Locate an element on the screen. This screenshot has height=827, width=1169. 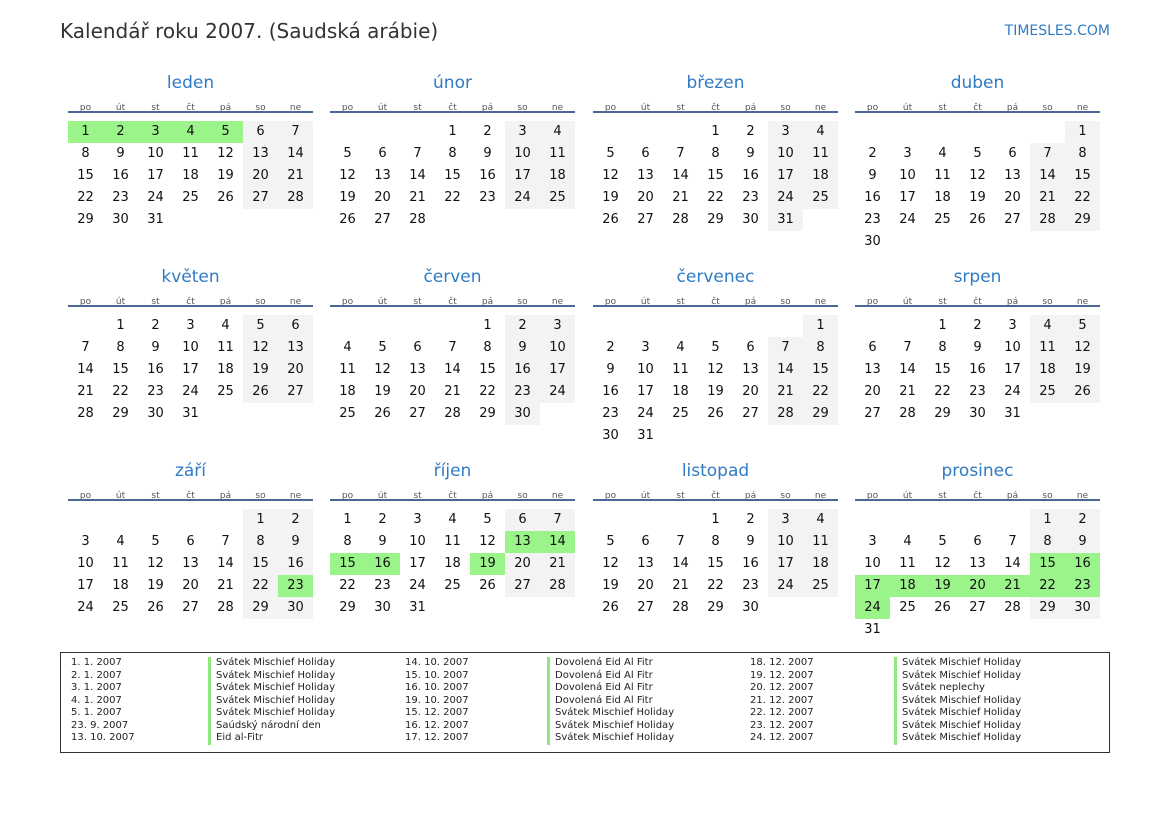
holiday-day: 23 is located at coordinates (295, 586).